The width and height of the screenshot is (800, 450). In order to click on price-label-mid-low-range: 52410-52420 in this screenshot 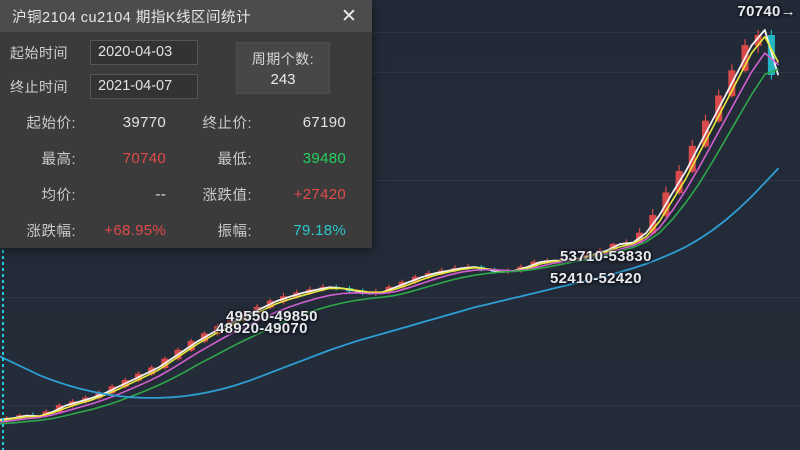, I will do `click(596, 278)`.